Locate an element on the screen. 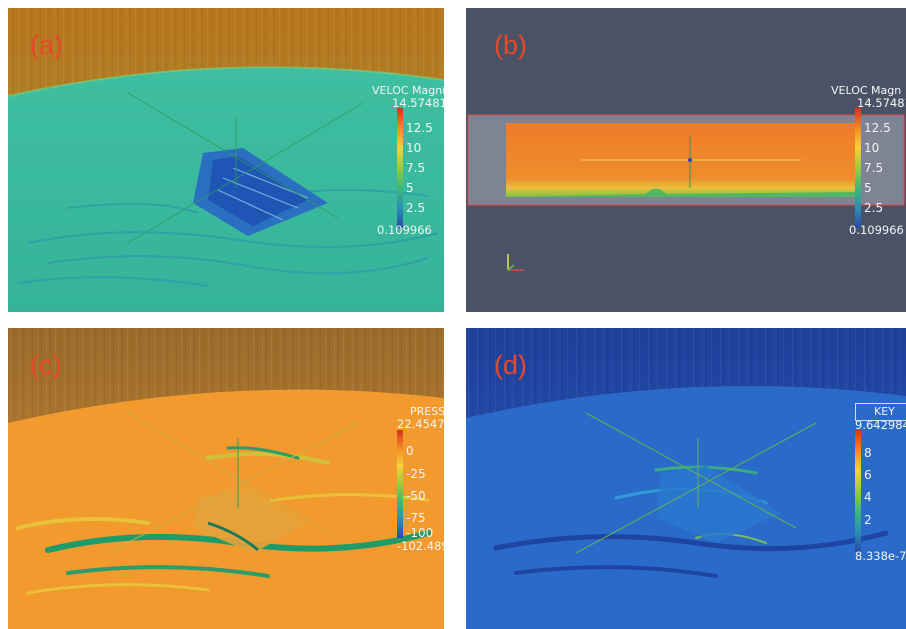 The width and height of the screenshot is (906, 629). panel-c-legend-max: 22.45477 is located at coordinates (420, 424).